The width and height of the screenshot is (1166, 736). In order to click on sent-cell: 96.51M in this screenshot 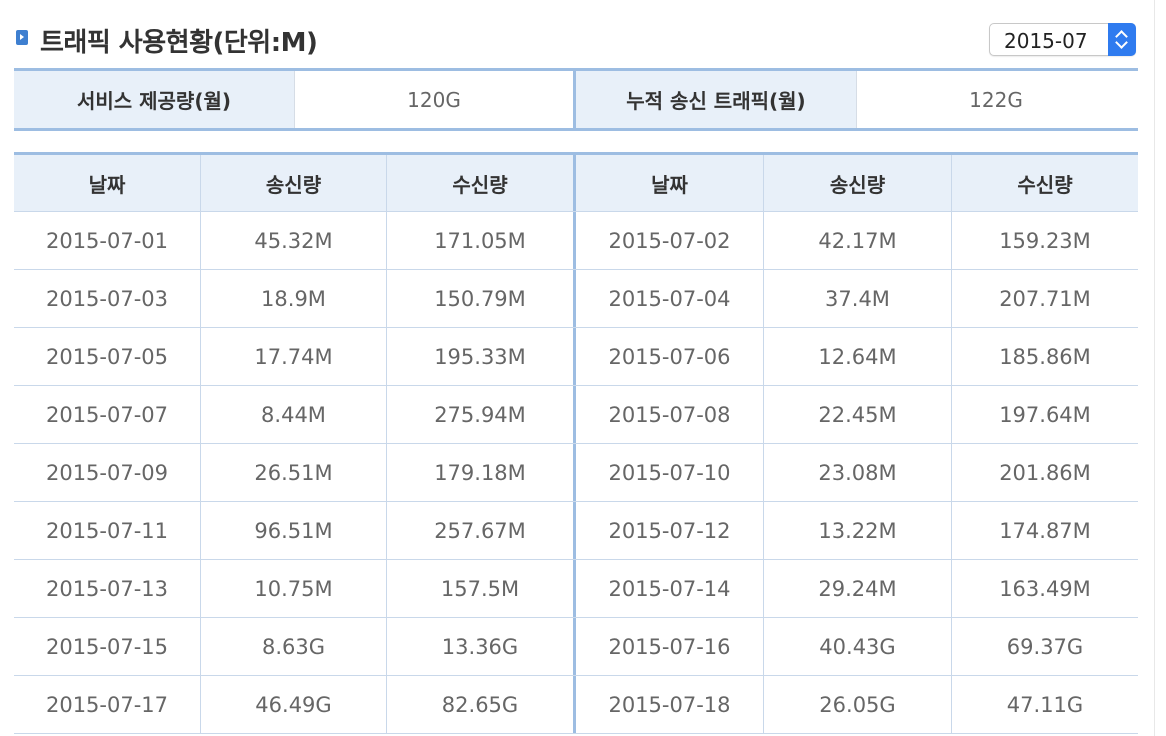, I will do `click(294, 530)`.